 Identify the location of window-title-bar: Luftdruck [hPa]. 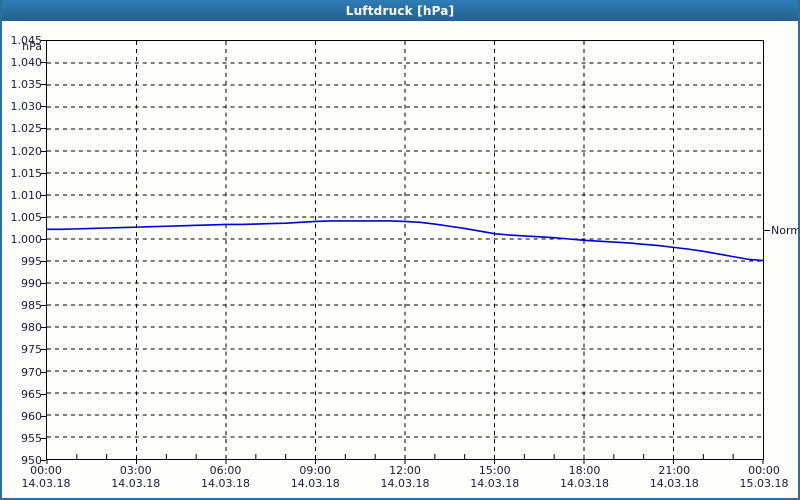
(400, 10).